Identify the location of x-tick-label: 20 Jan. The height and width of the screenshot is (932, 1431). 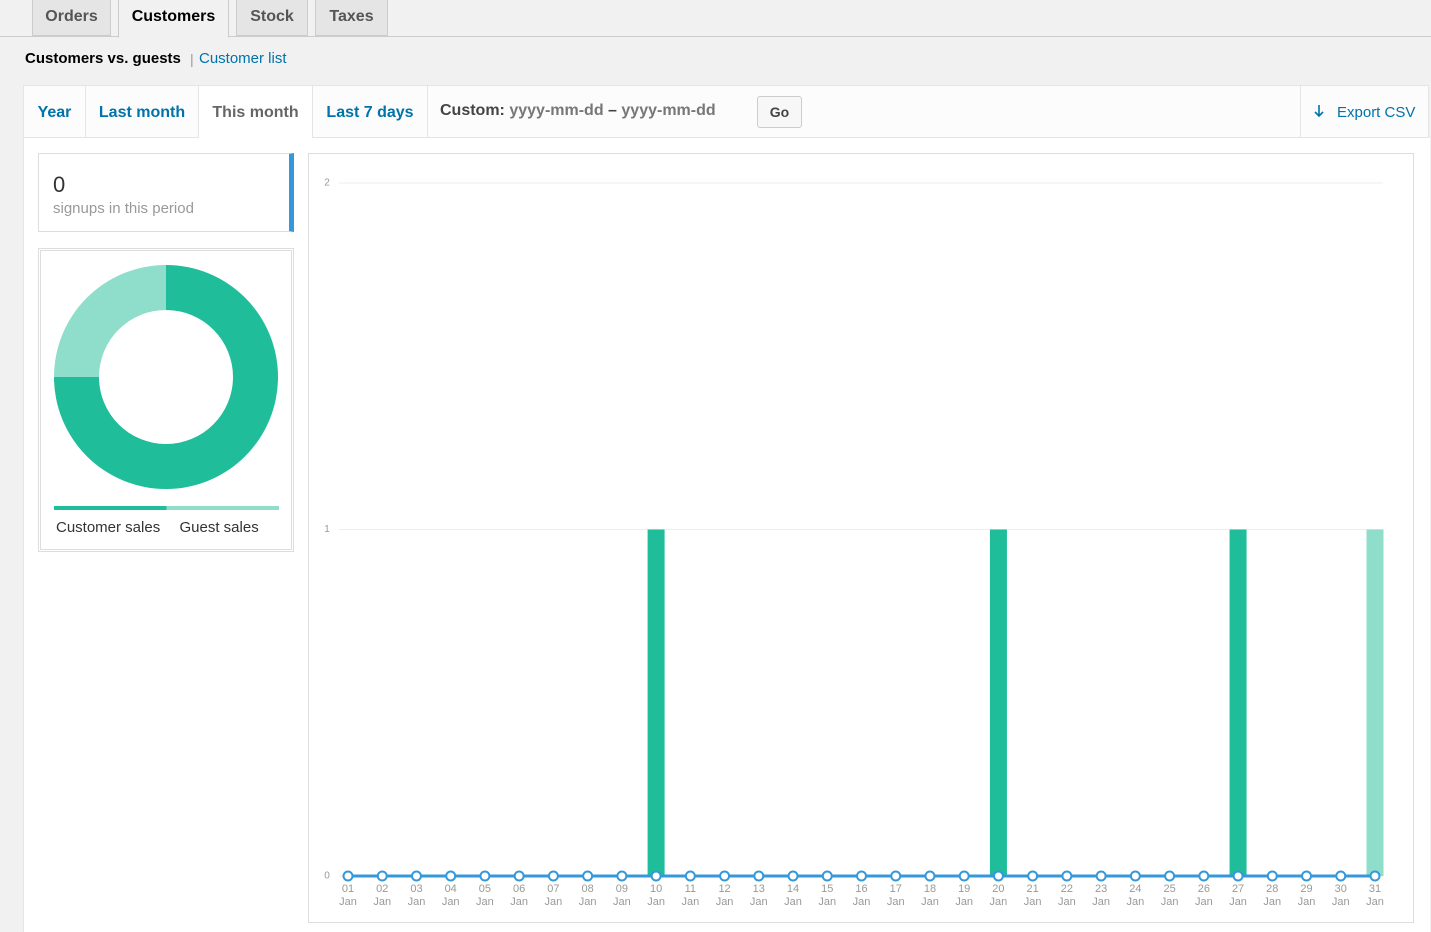
(998, 895).